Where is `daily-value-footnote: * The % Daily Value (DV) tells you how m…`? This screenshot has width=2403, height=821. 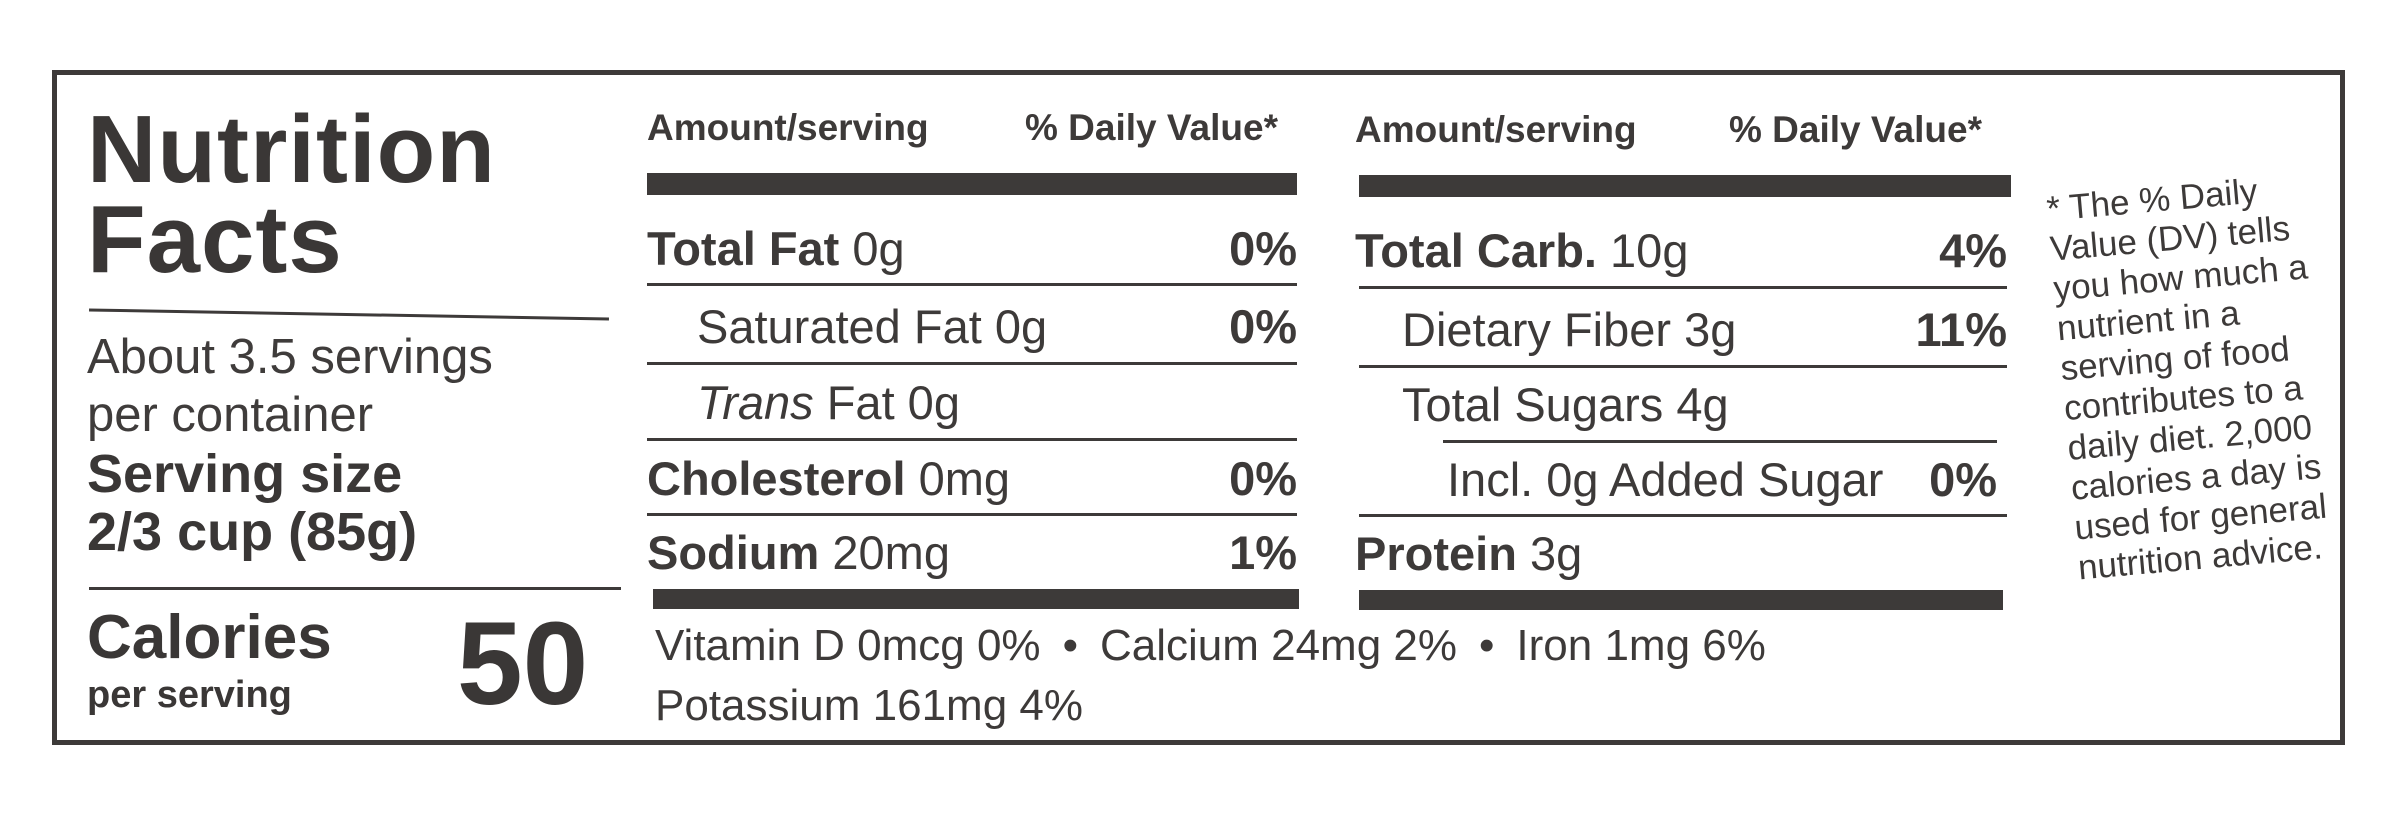
daily-value-footnote: * The % Daily Value (DV) tells you how m… is located at coordinates (2187, 379).